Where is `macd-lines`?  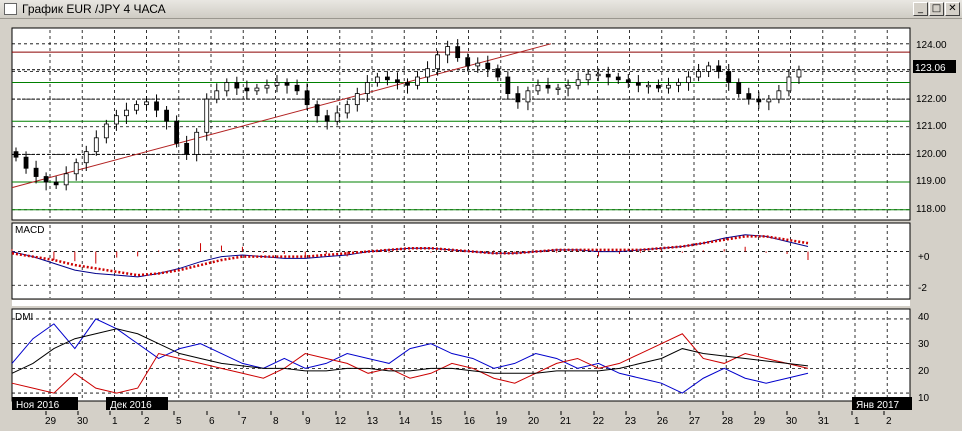 macd-lines is located at coordinates (410, 256).